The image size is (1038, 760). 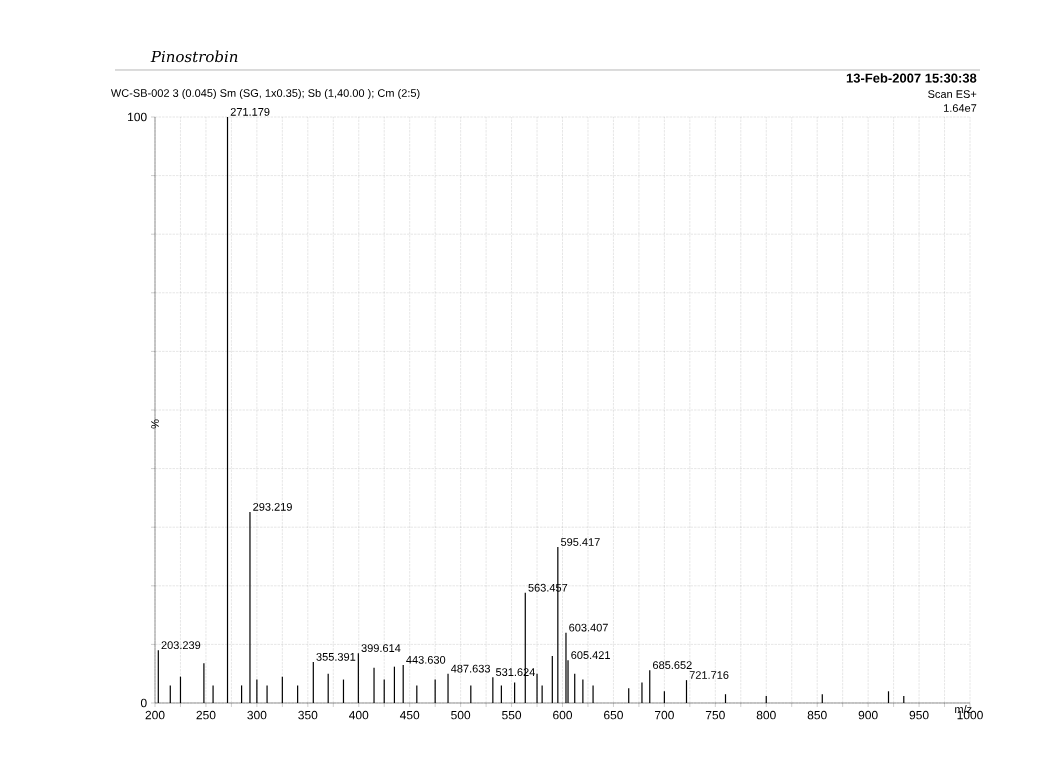 What do you see at coordinates (426, 659) in the screenshot?
I see `annotation: 443.630` at bounding box center [426, 659].